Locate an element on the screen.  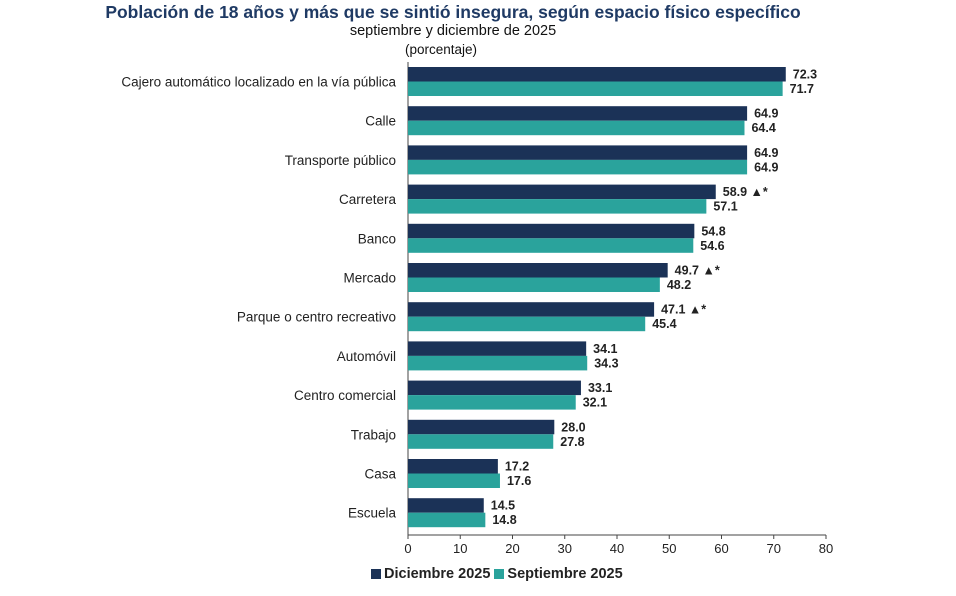
data-label: 27.8 is located at coordinates (572, 442).